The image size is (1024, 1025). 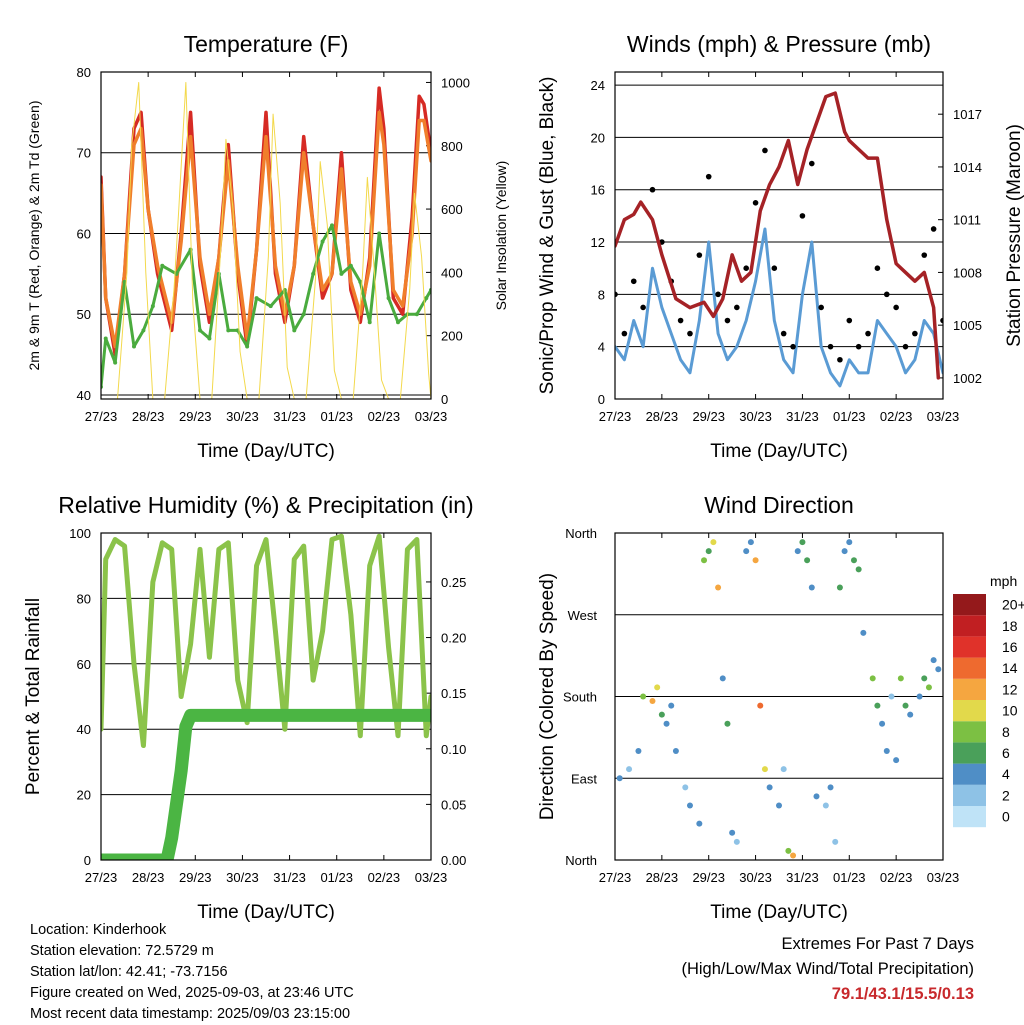 What do you see at coordinates (967, 325) in the screenshot?
I see `y2-tick-label: 1005` at bounding box center [967, 325].